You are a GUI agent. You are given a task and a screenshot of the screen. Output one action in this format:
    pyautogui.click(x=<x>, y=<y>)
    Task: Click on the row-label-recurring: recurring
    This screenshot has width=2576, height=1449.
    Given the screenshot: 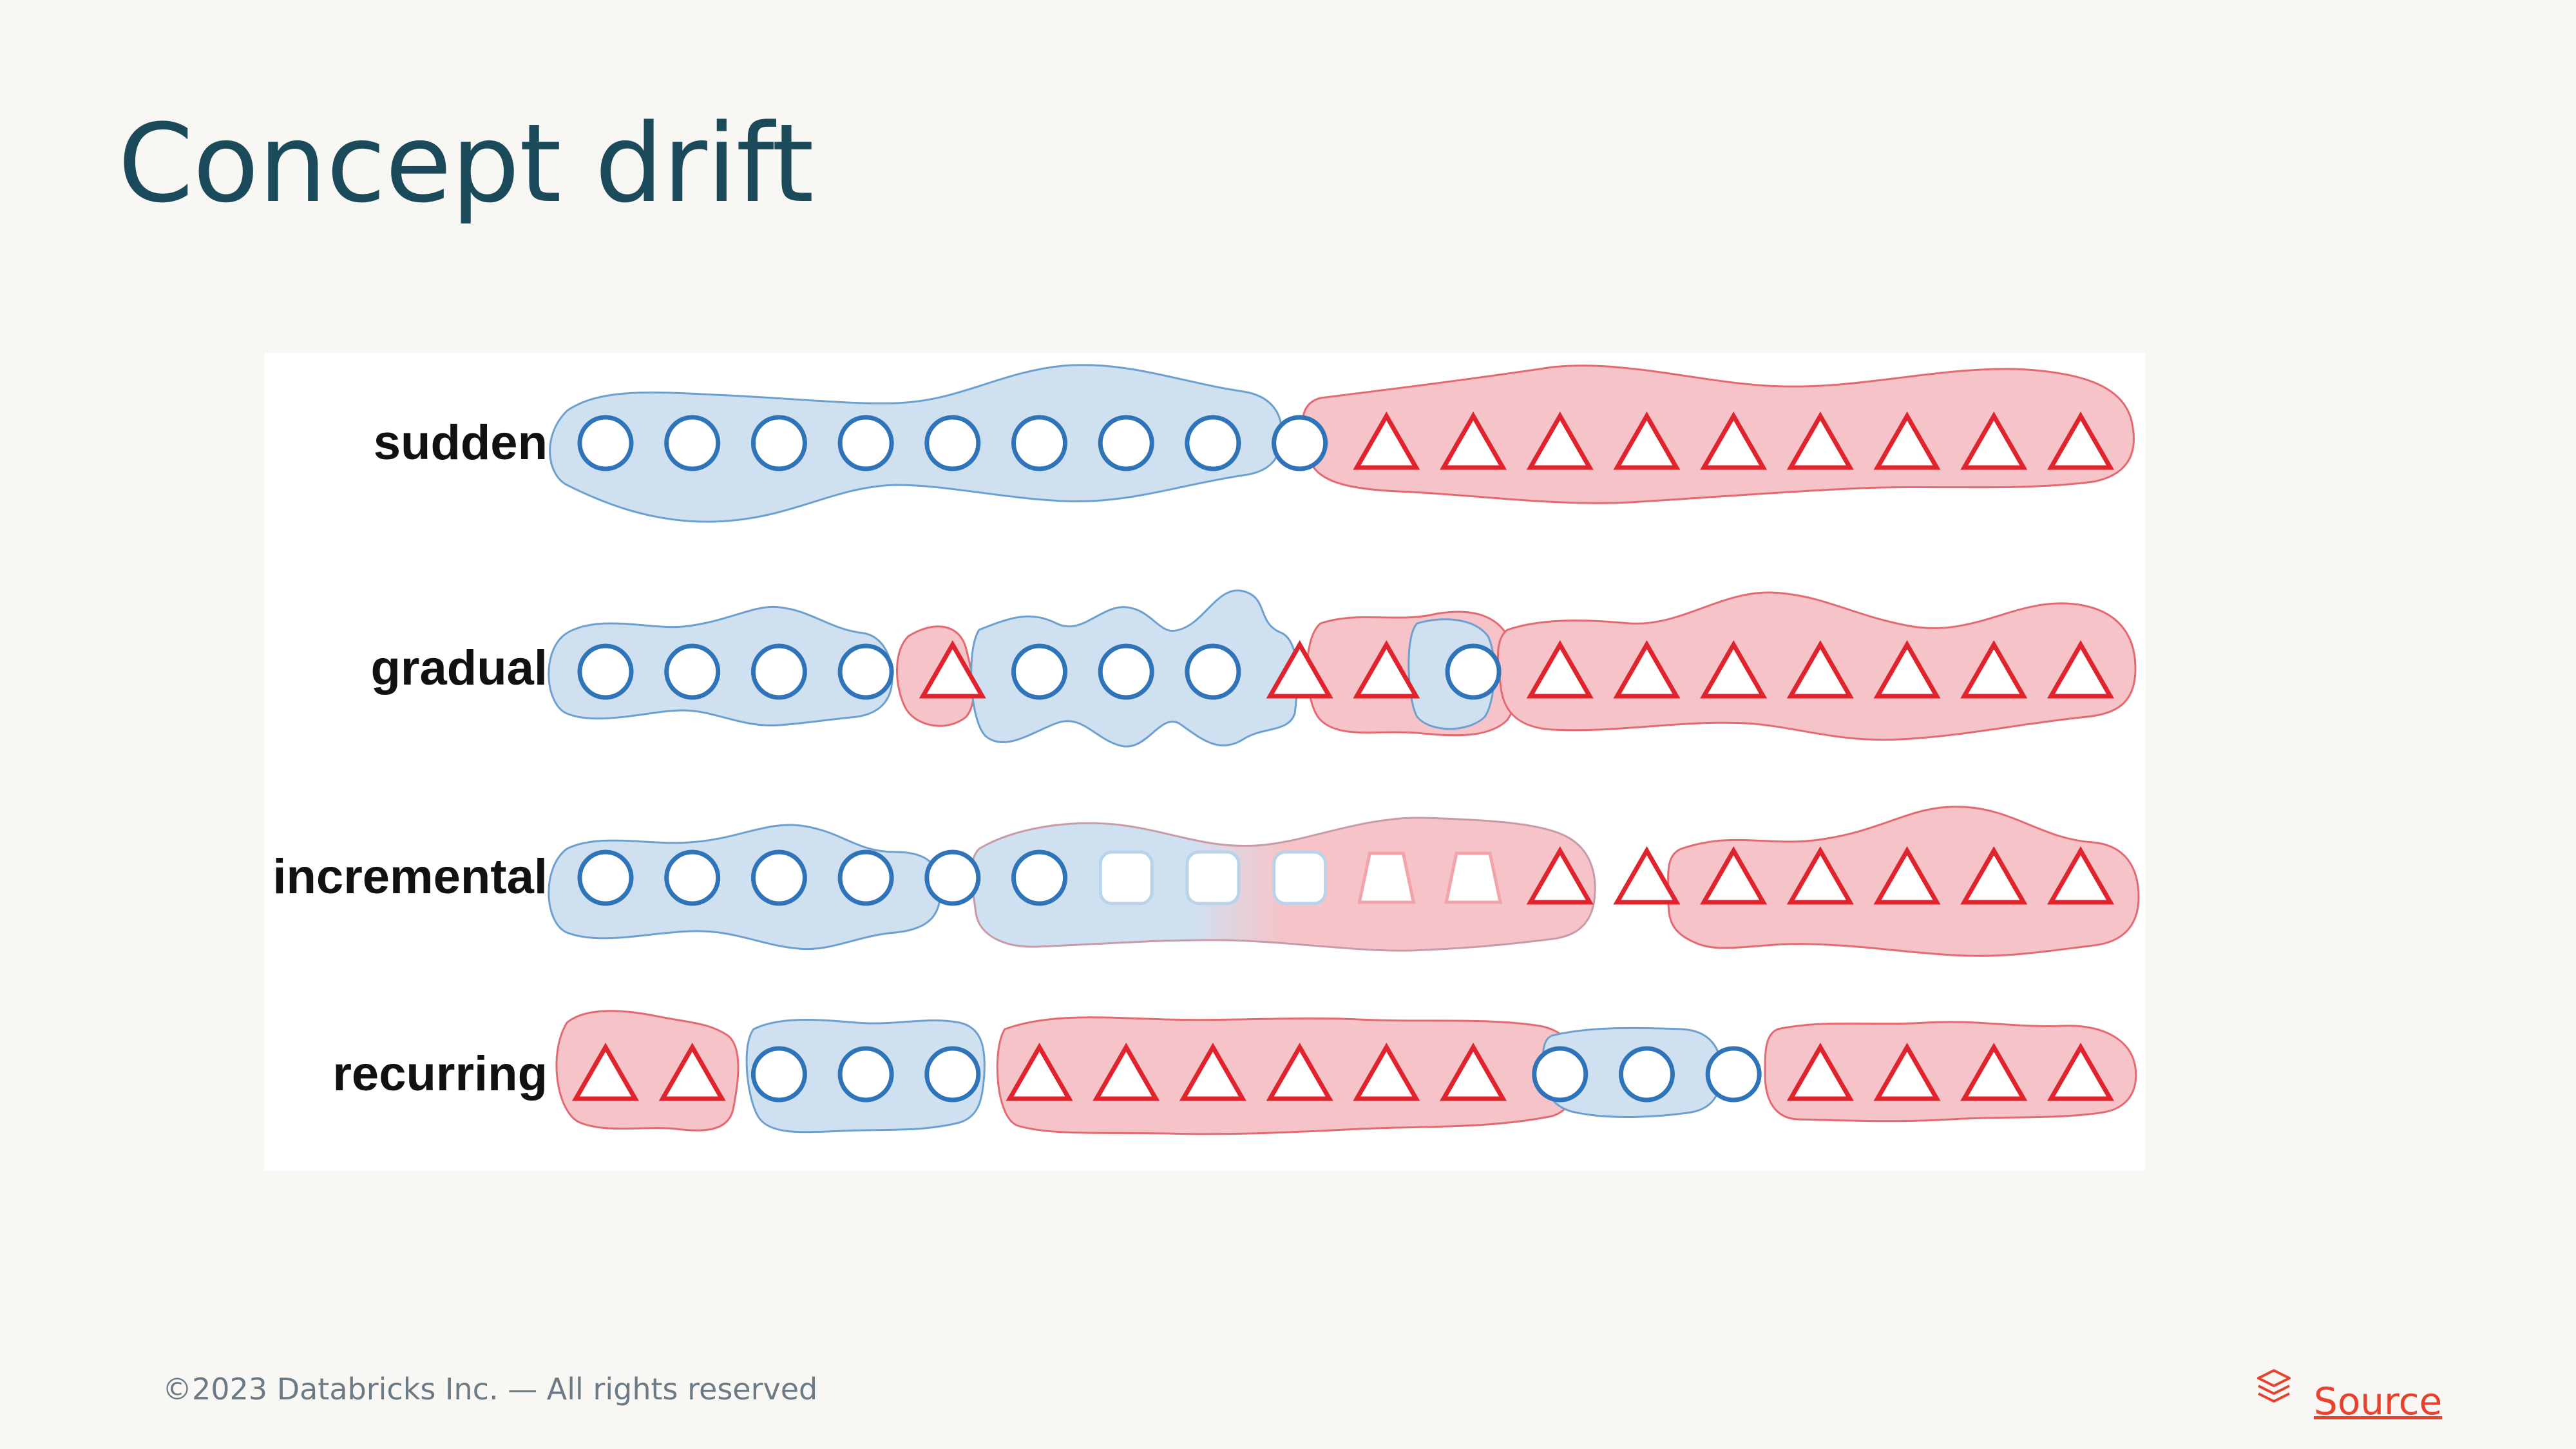 What is the action you would take?
    pyautogui.click(x=440, y=1073)
    